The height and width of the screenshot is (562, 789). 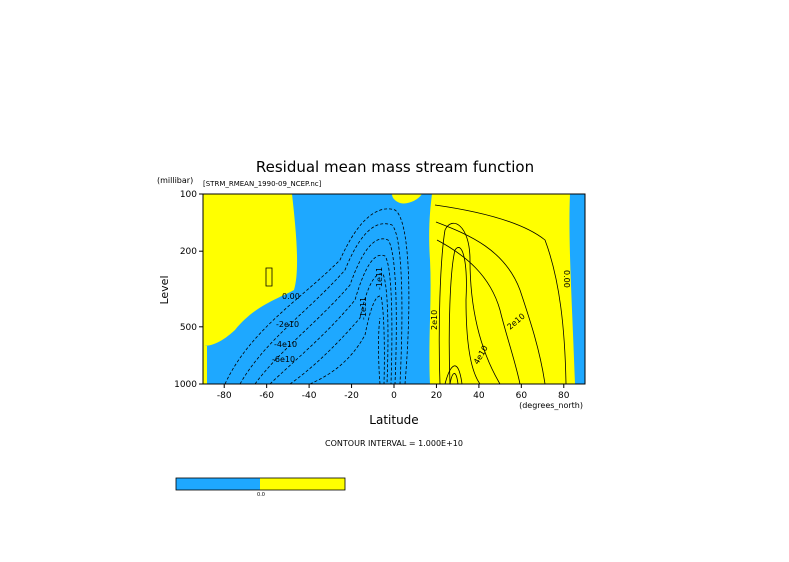 I want to click on x-tick-label: -20, so click(x=351, y=396).